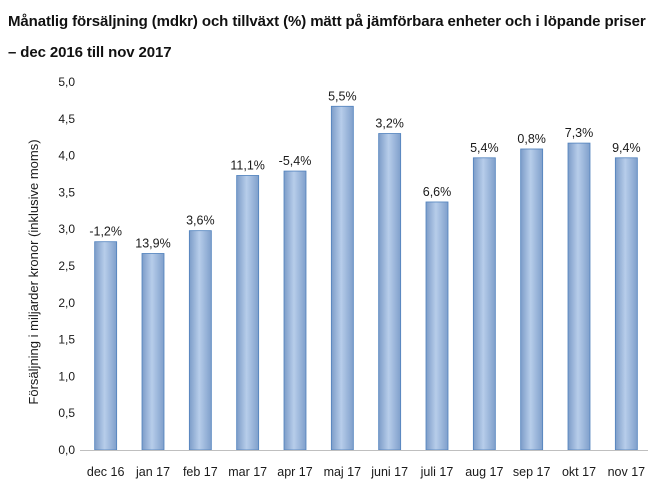 This screenshot has height=496, width=658. I want to click on x-tick-label: apr 17, so click(294, 472).